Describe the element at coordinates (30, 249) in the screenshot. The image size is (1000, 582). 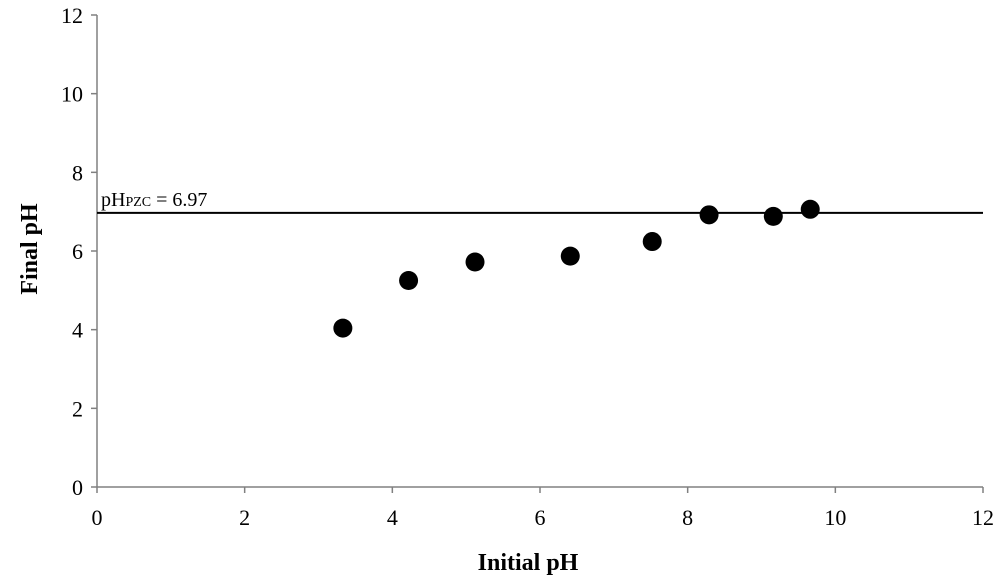
I see `y-axis-title: Final pH` at that location.